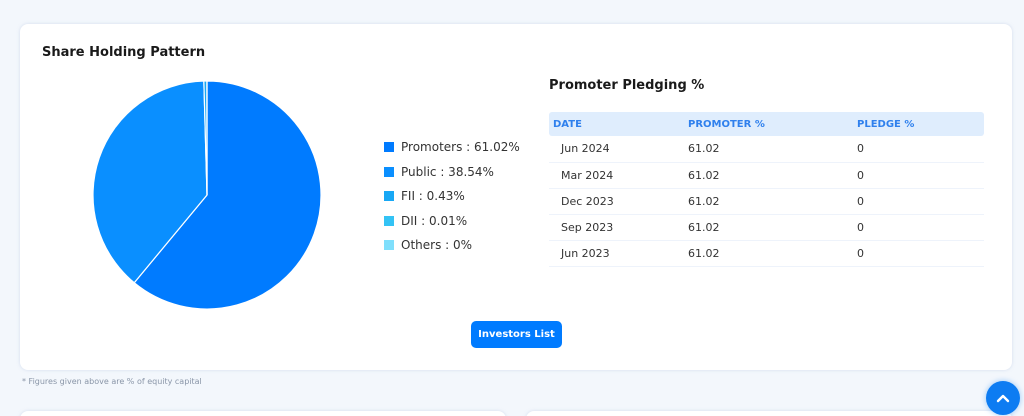 The image size is (1024, 416). What do you see at coordinates (516, 334) in the screenshot?
I see `investors-list-button: Investors List` at bounding box center [516, 334].